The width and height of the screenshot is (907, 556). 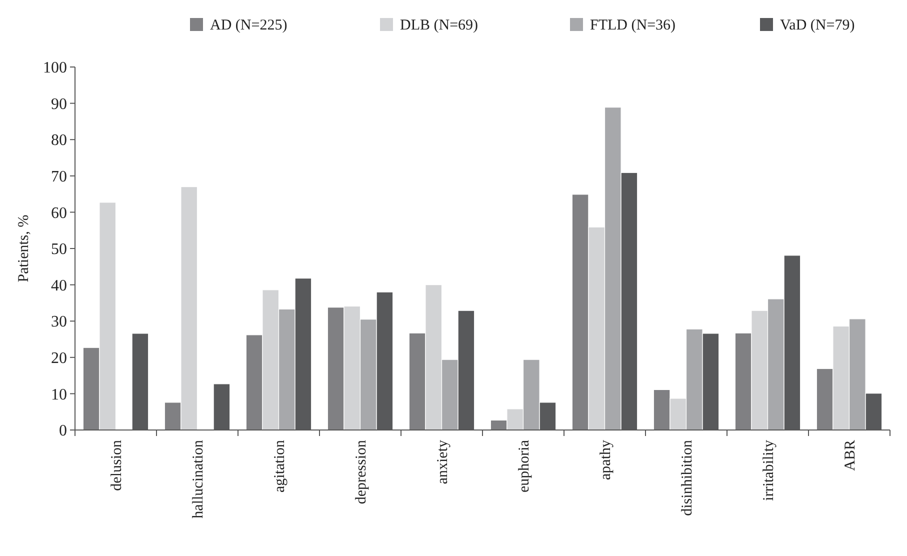 I want to click on y-tick-label: 40, so click(x=59, y=285).